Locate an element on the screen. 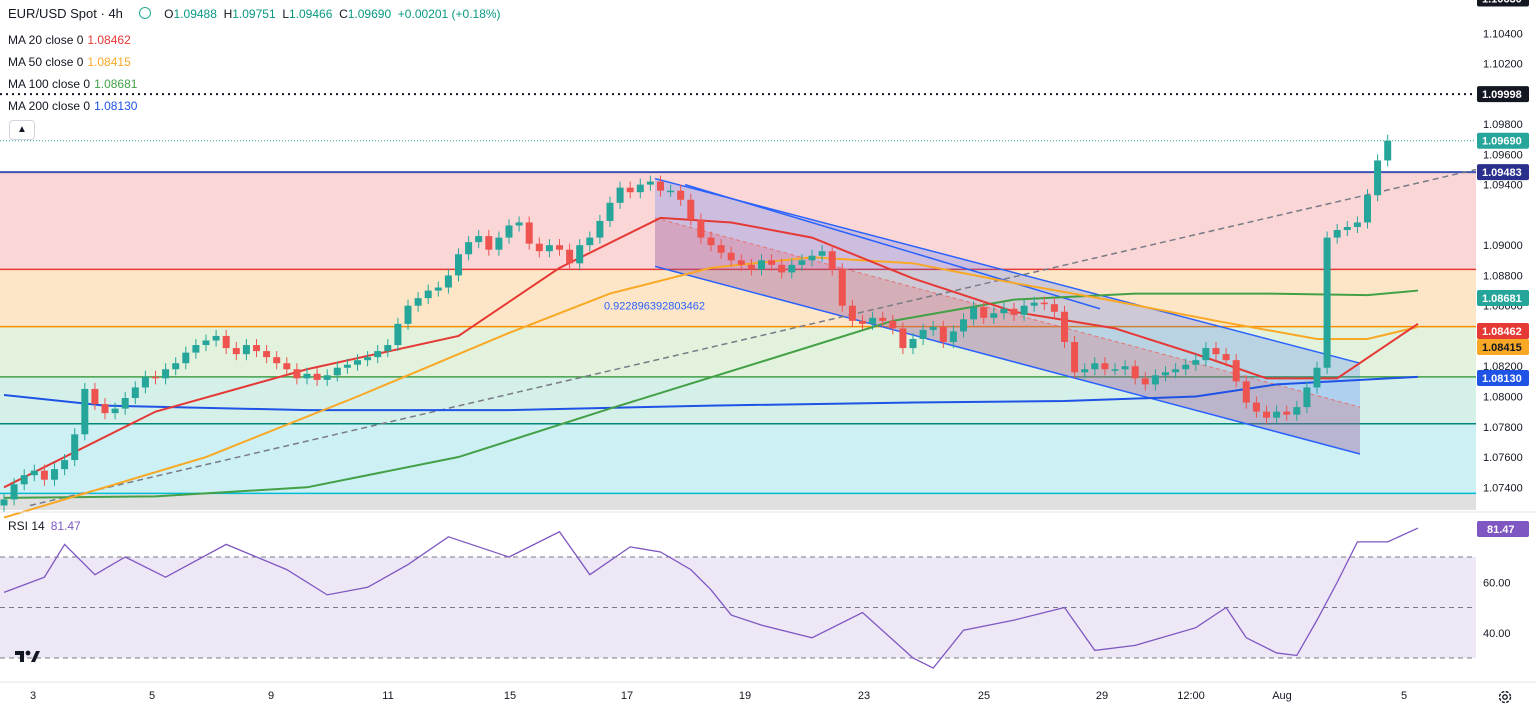  time-tick-label: 3 is located at coordinates (33, 696).